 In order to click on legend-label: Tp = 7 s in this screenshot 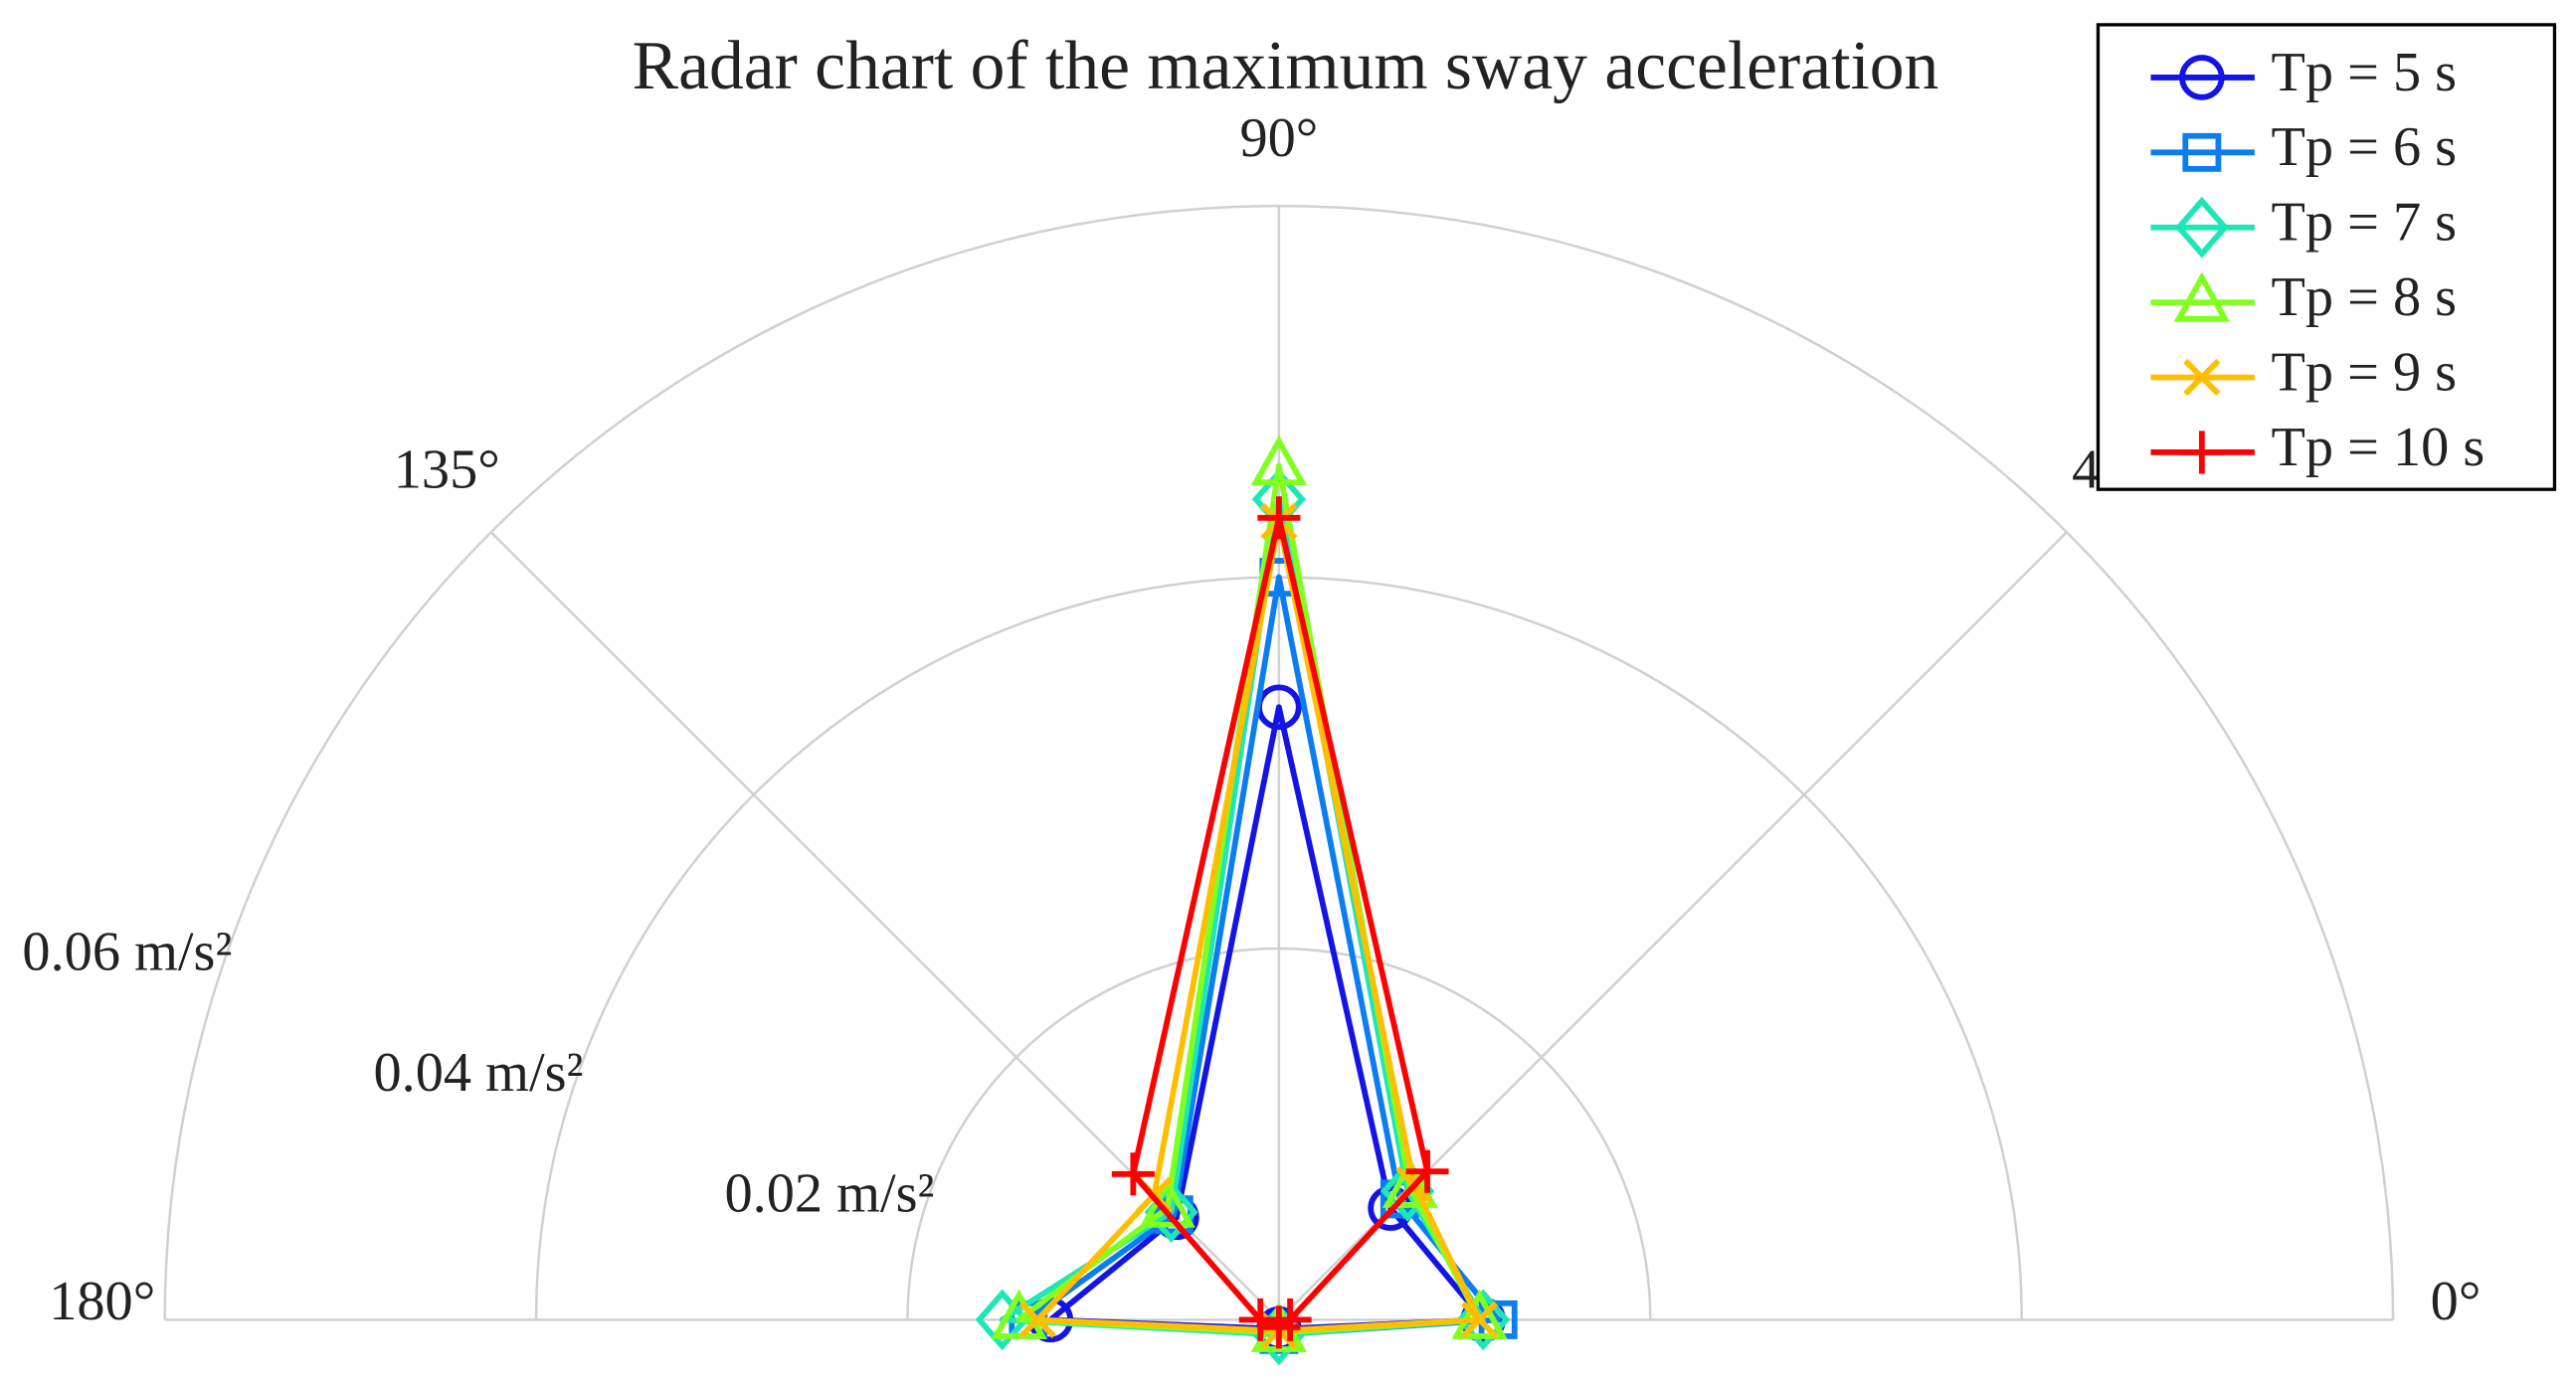, I will do `click(2364, 223)`.